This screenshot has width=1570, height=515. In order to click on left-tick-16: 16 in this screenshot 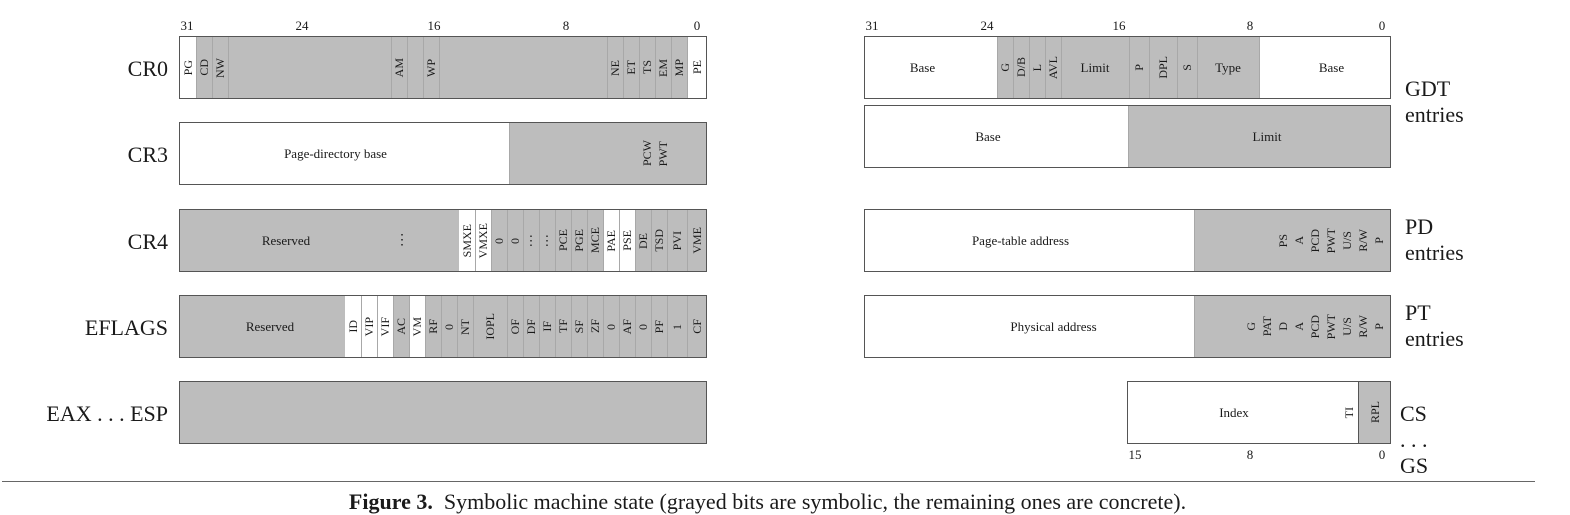, I will do `click(434, 25)`.